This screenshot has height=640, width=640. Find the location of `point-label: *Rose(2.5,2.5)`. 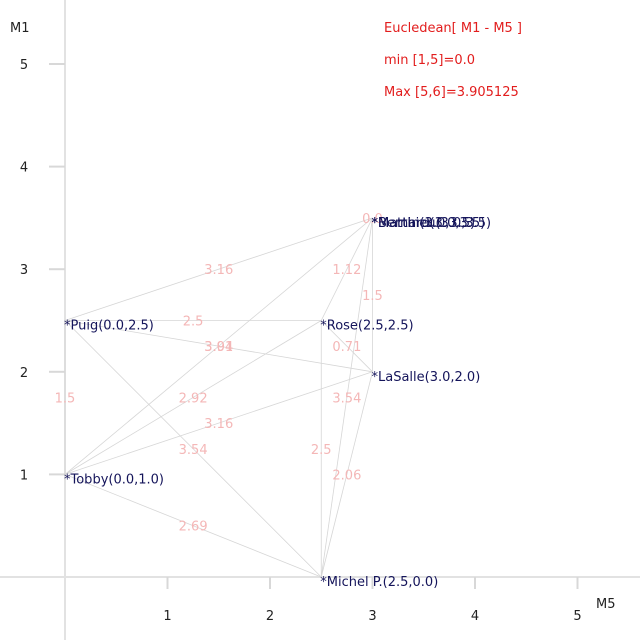

point-label: *Rose(2.5,2.5) is located at coordinates (366, 326).